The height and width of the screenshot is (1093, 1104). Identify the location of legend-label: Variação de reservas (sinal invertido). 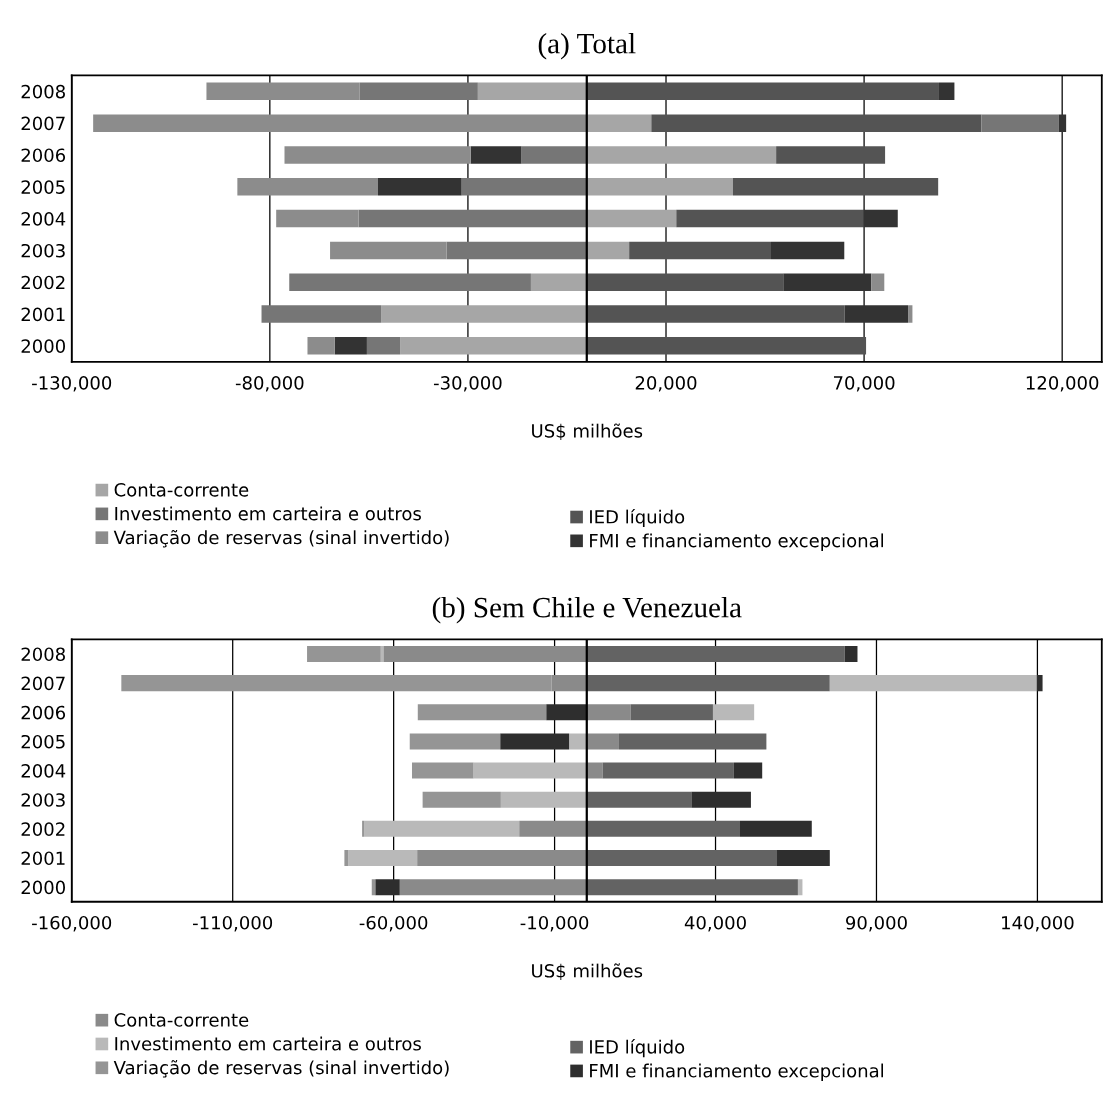
(281, 1069).